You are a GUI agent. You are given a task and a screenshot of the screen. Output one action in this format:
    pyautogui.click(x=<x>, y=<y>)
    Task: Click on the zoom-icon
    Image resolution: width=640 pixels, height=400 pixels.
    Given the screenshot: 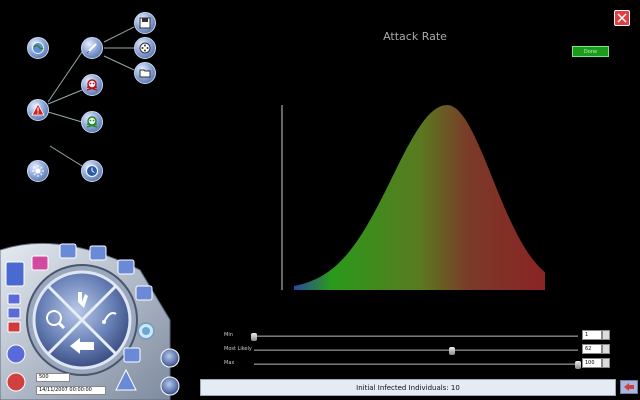 What is the action you would take?
    pyautogui.click(x=56, y=320)
    